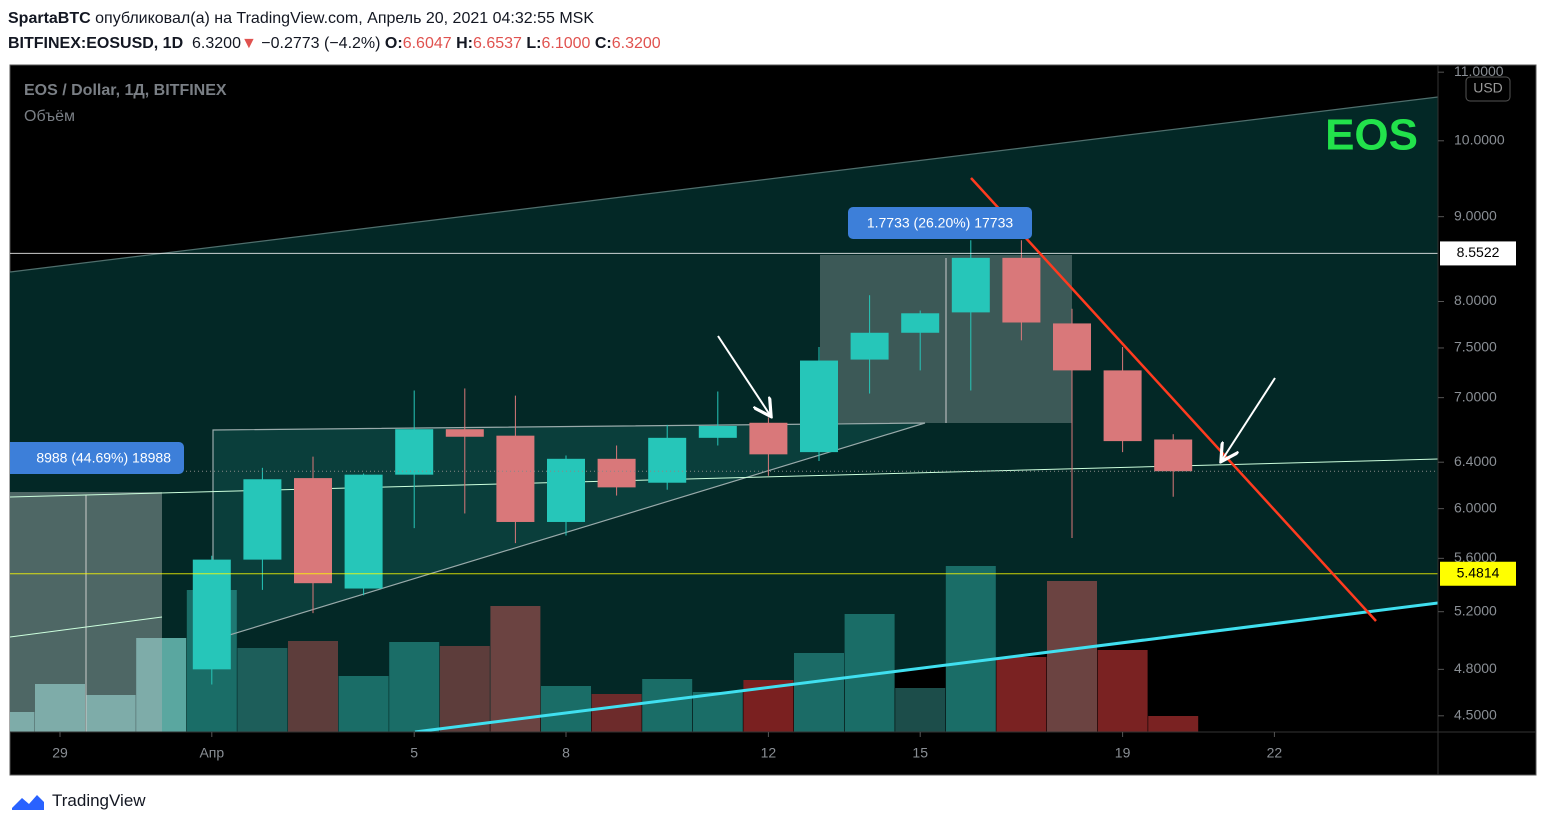 This screenshot has height=830, width=1546. Describe the element at coordinates (125, 90) in the screenshot. I see `chart-title: EOS / Dollar, 1Д, BITFINEX` at that location.